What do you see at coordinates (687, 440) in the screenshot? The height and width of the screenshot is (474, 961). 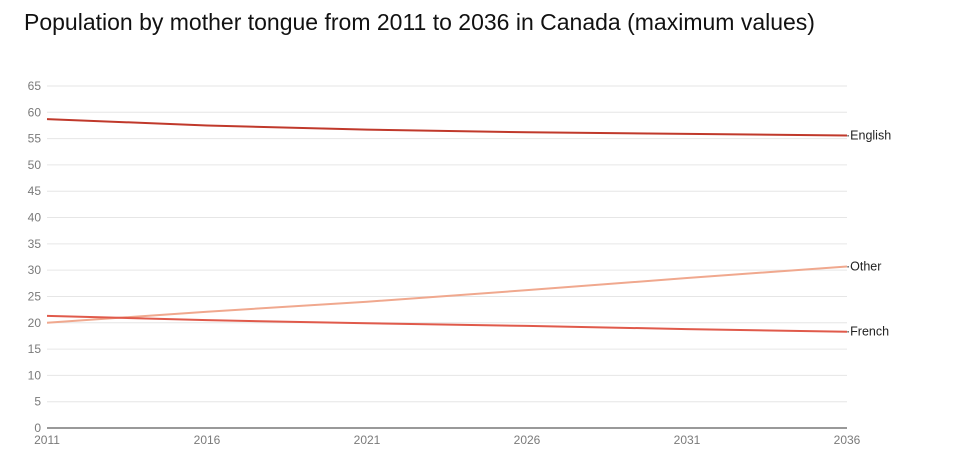 I see `x-tick-label-2031: 2031` at bounding box center [687, 440].